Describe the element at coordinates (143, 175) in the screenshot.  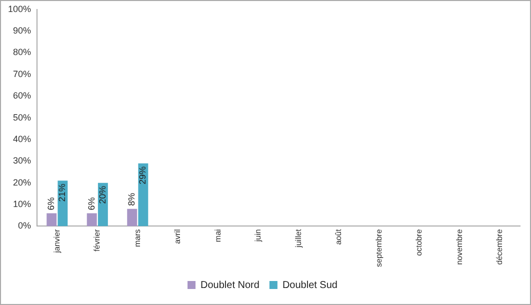
I see `data-label: 29%` at that location.